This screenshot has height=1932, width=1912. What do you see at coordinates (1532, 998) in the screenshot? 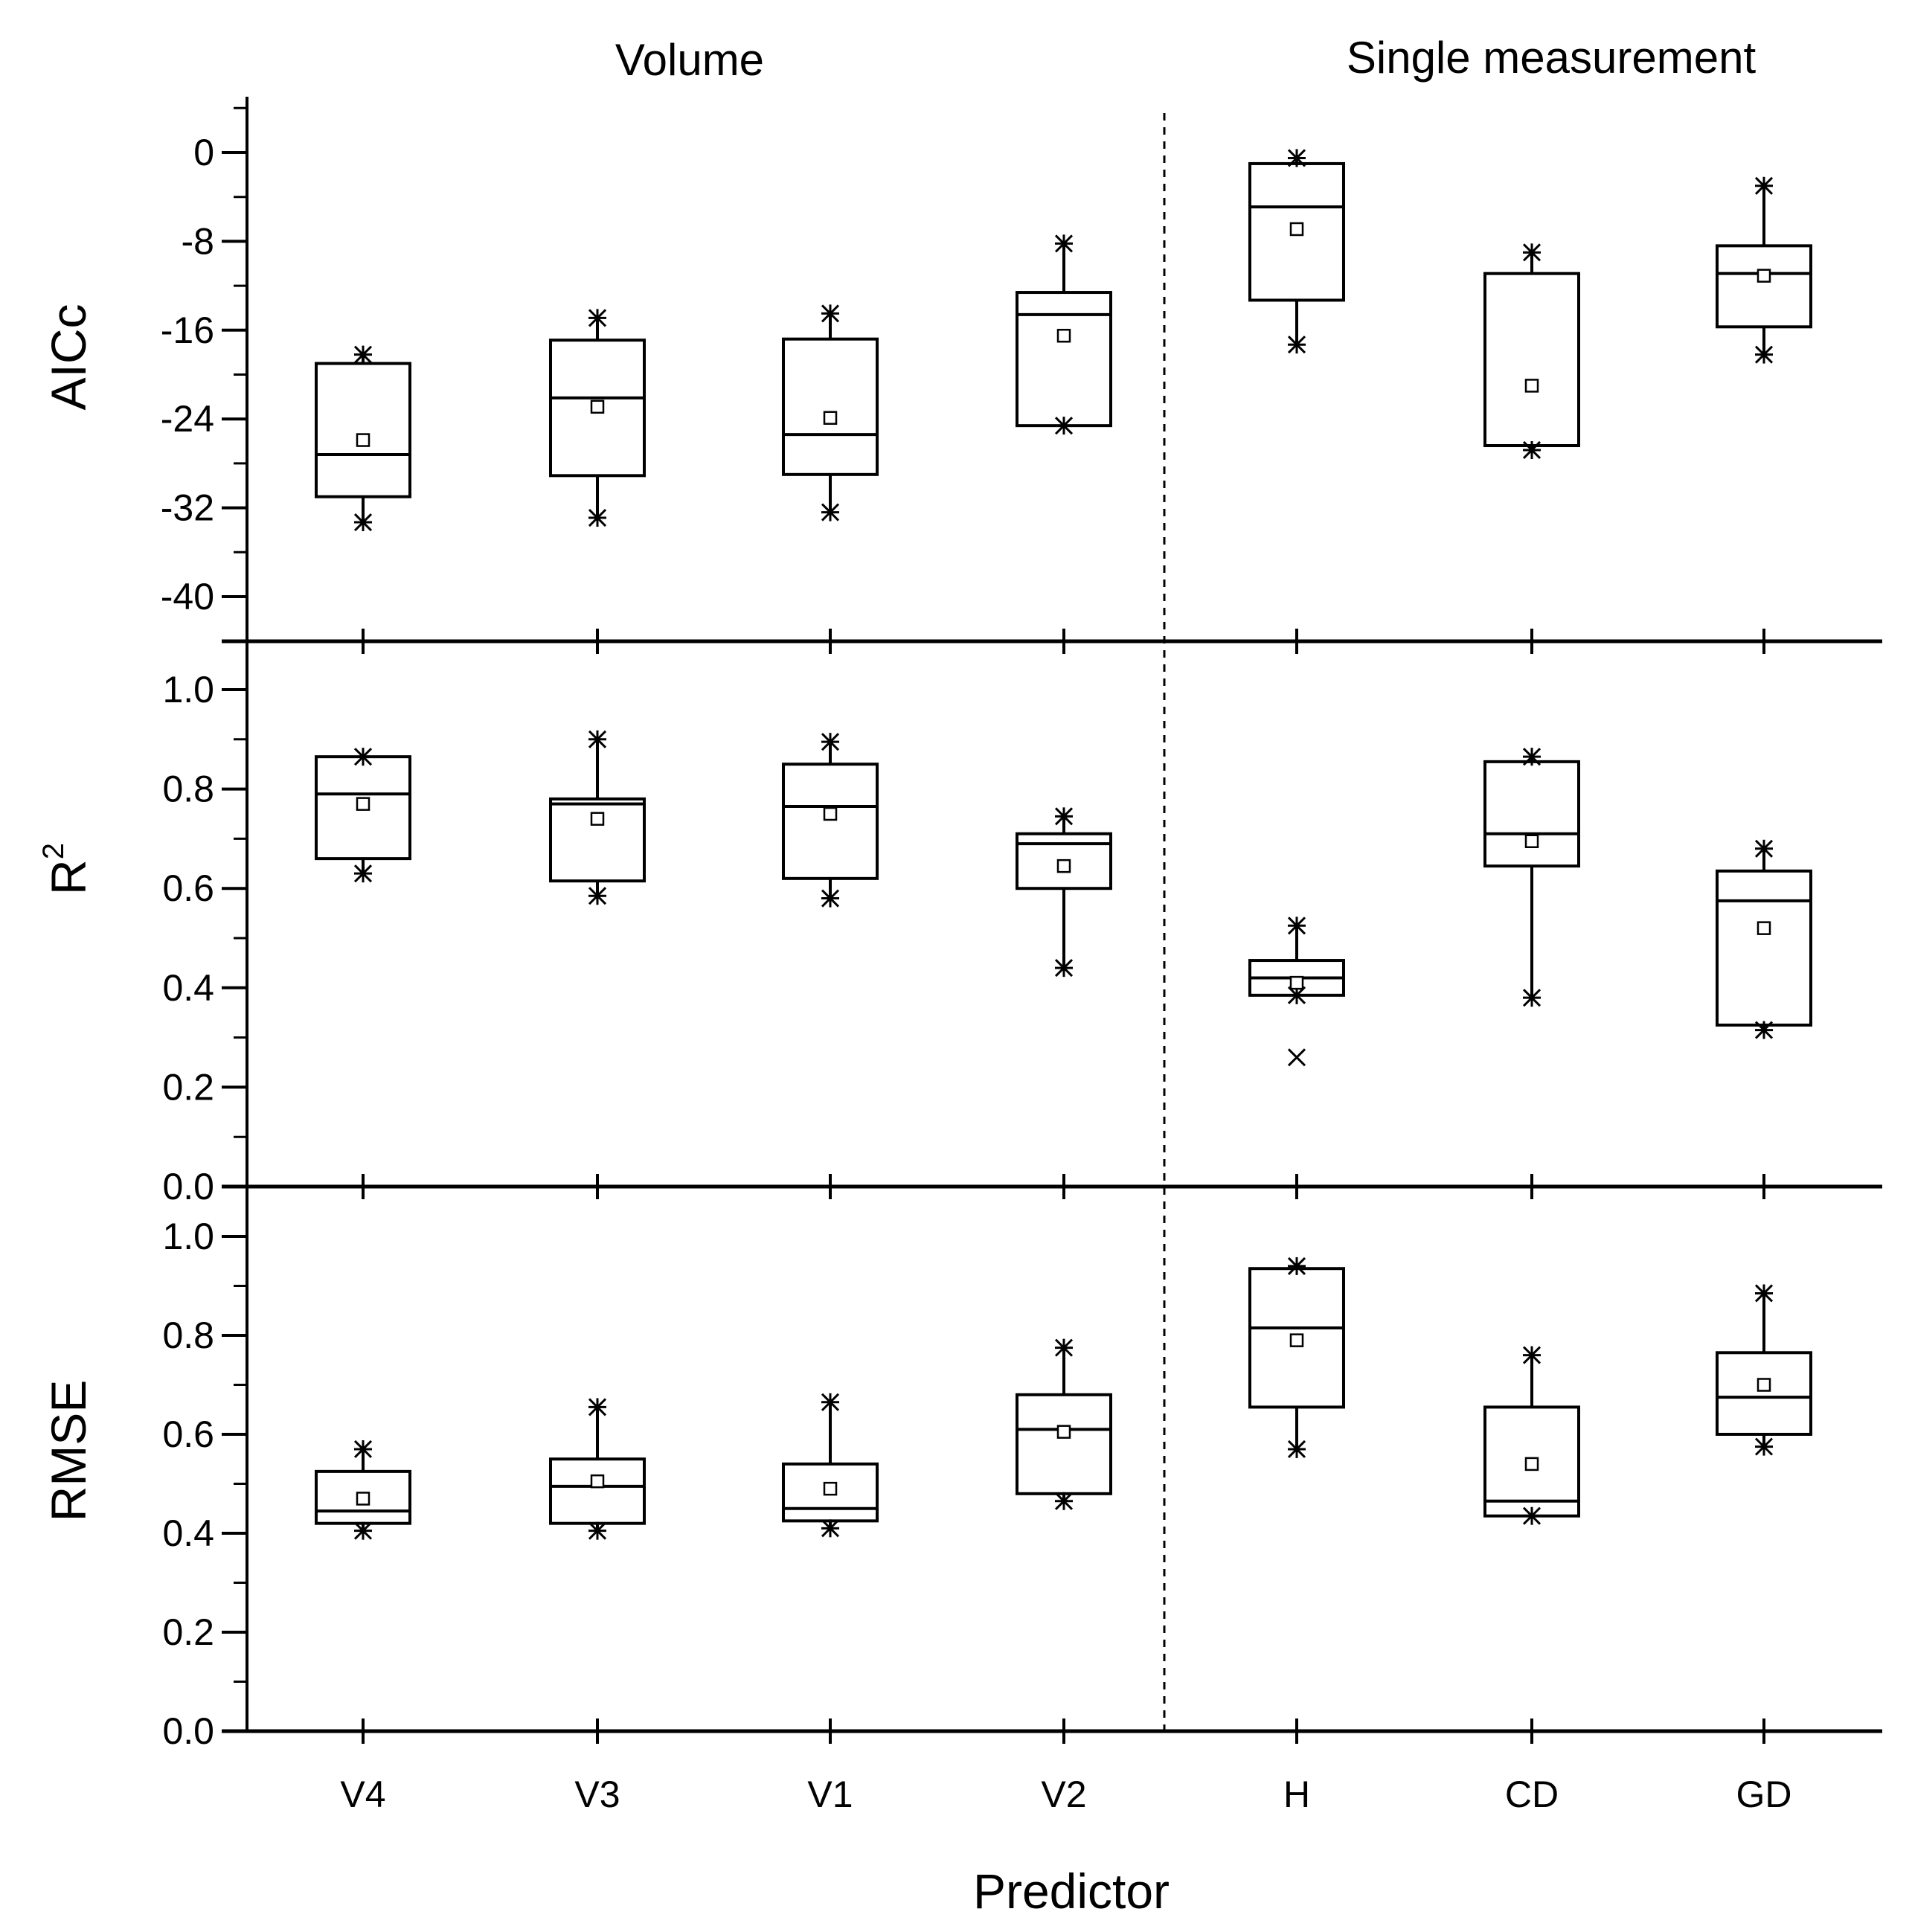
I see `min-marker-r2-CD` at bounding box center [1532, 998].